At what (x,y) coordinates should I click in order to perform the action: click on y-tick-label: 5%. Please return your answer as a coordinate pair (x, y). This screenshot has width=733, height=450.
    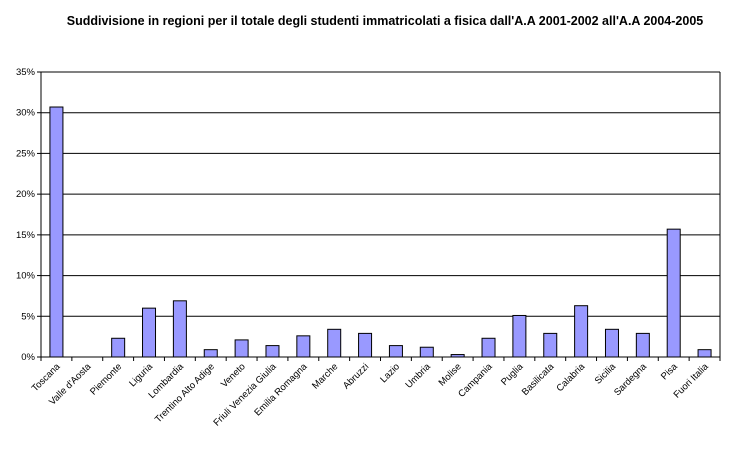
    Looking at the image, I should click on (28, 316).